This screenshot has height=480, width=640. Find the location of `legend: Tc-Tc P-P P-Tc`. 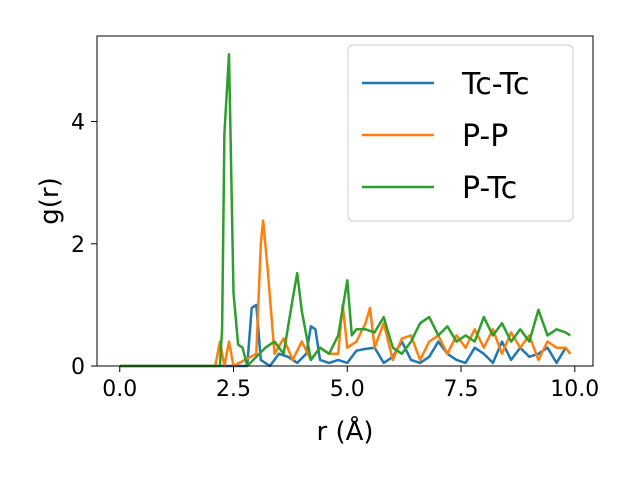

legend: Tc-Tc P-P P-Tc is located at coordinates (460, 133).